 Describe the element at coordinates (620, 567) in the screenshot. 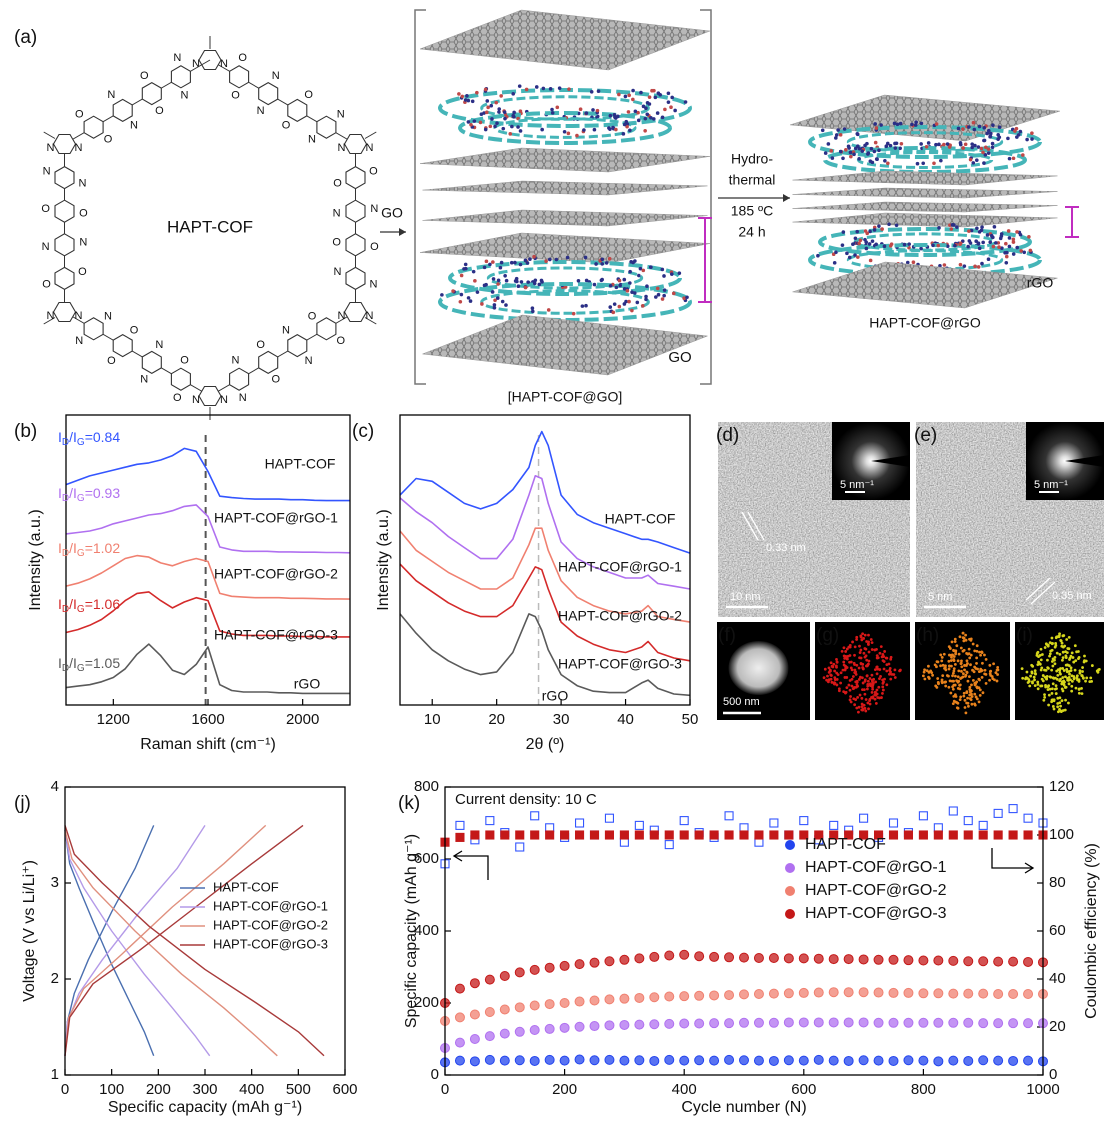

I see `series-label: HAPT-COF@rGO-1` at that location.